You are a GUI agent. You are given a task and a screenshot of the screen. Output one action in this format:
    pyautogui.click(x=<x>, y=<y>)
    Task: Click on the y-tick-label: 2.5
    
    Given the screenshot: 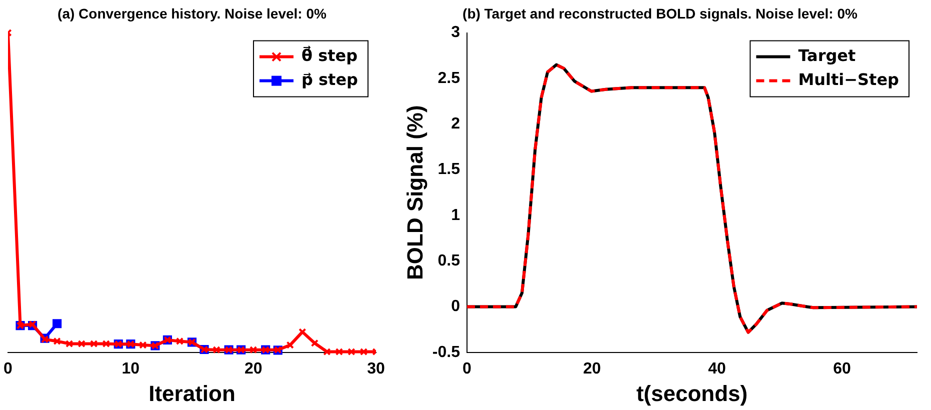 What is the action you would take?
    pyautogui.click(x=449, y=78)
    